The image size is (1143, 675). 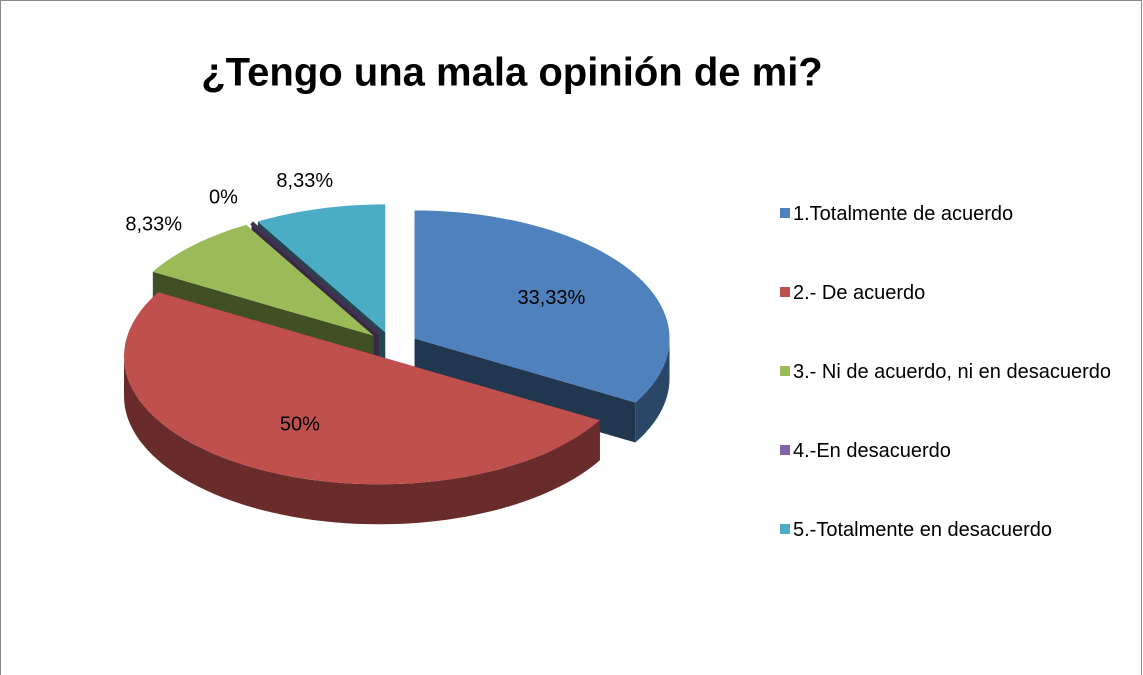 I want to click on legend-label: 5.-Totalmente en desacuerdo, so click(x=923, y=530).